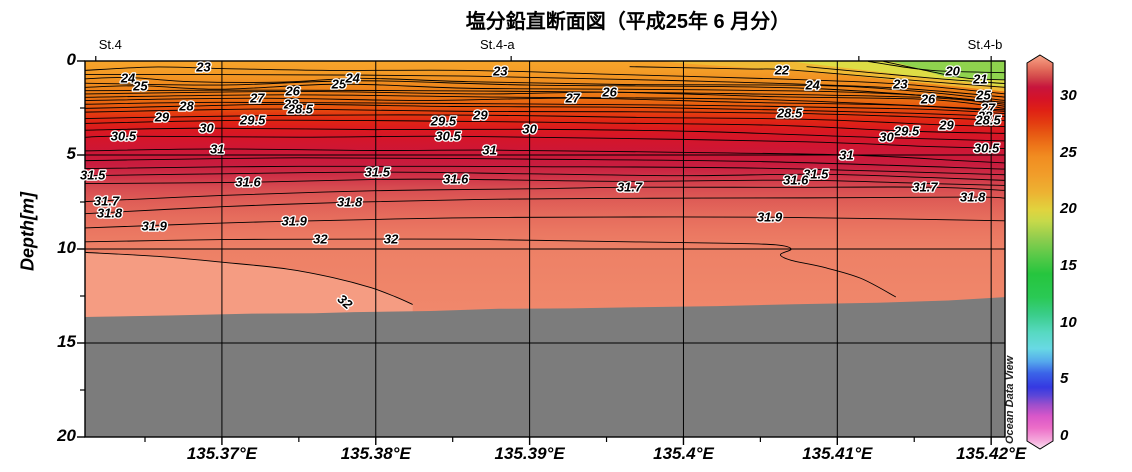 This screenshot has width=1132, height=472. I want to click on colorbar-tick-label: 10, so click(1068, 322).